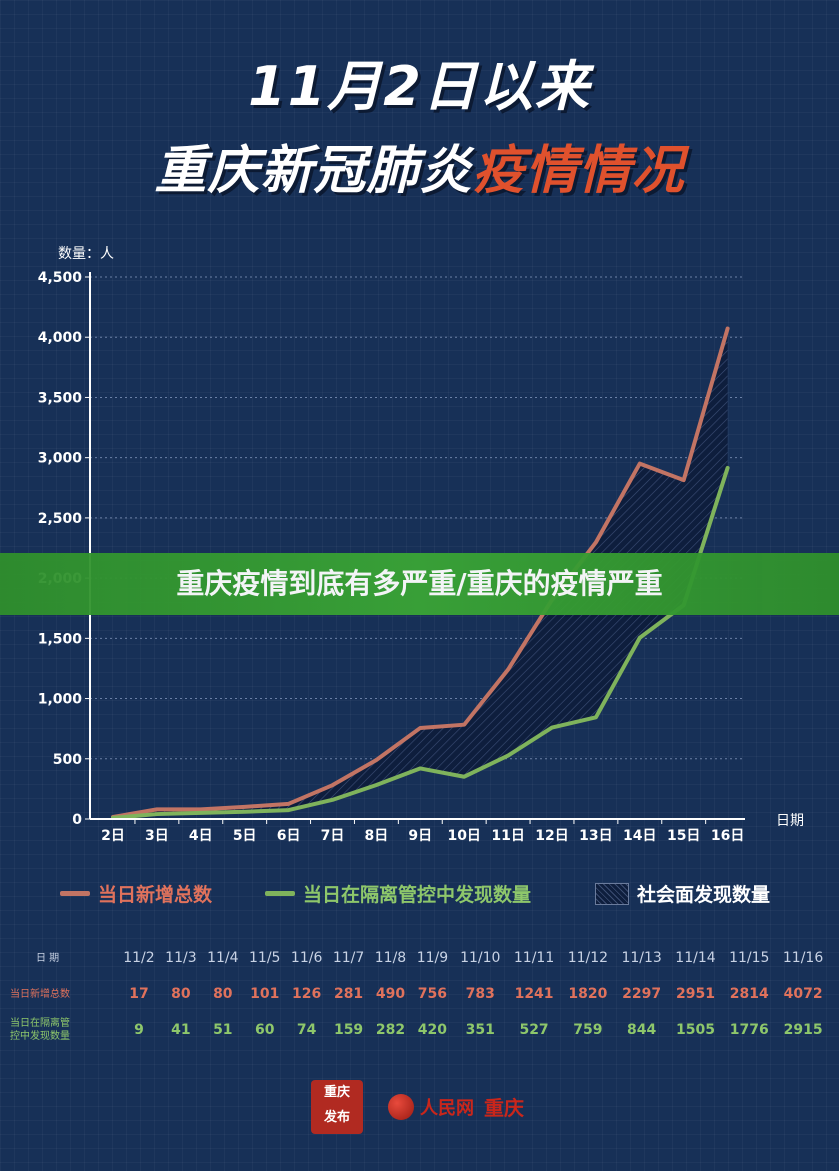 The image size is (839, 1171). What do you see at coordinates (348, 994) in the screenshot?
I see `table-cell-new-total: 281` at bounding box center [348, 994].